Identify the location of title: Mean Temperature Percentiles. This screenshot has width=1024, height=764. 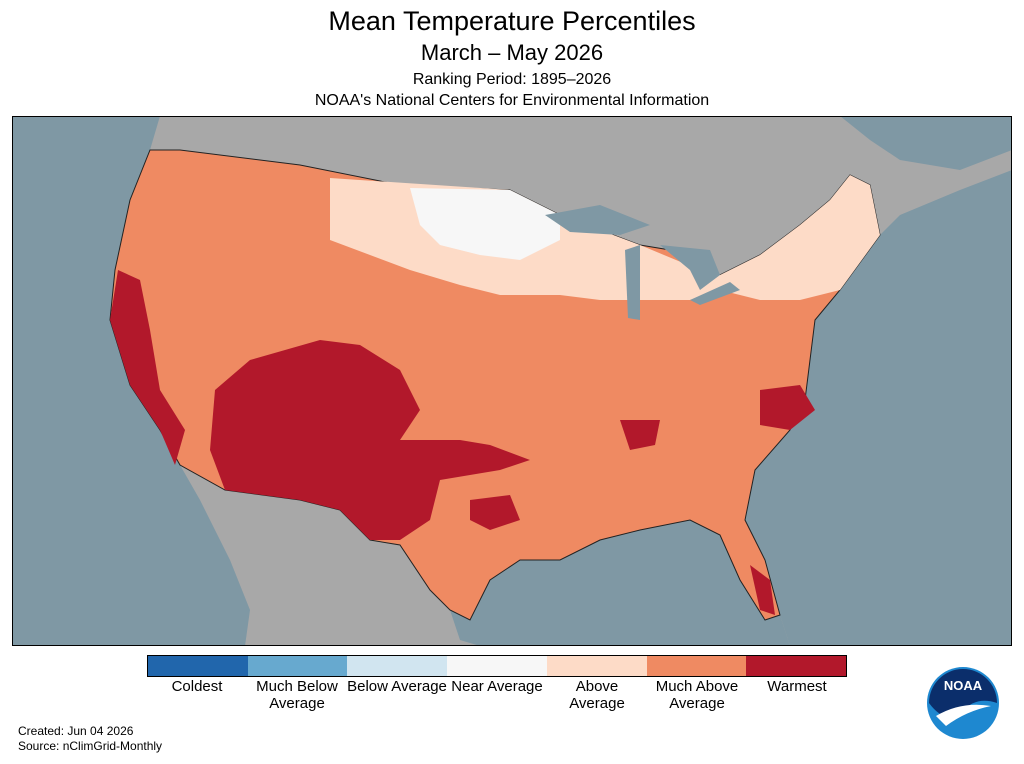
(512, 21).